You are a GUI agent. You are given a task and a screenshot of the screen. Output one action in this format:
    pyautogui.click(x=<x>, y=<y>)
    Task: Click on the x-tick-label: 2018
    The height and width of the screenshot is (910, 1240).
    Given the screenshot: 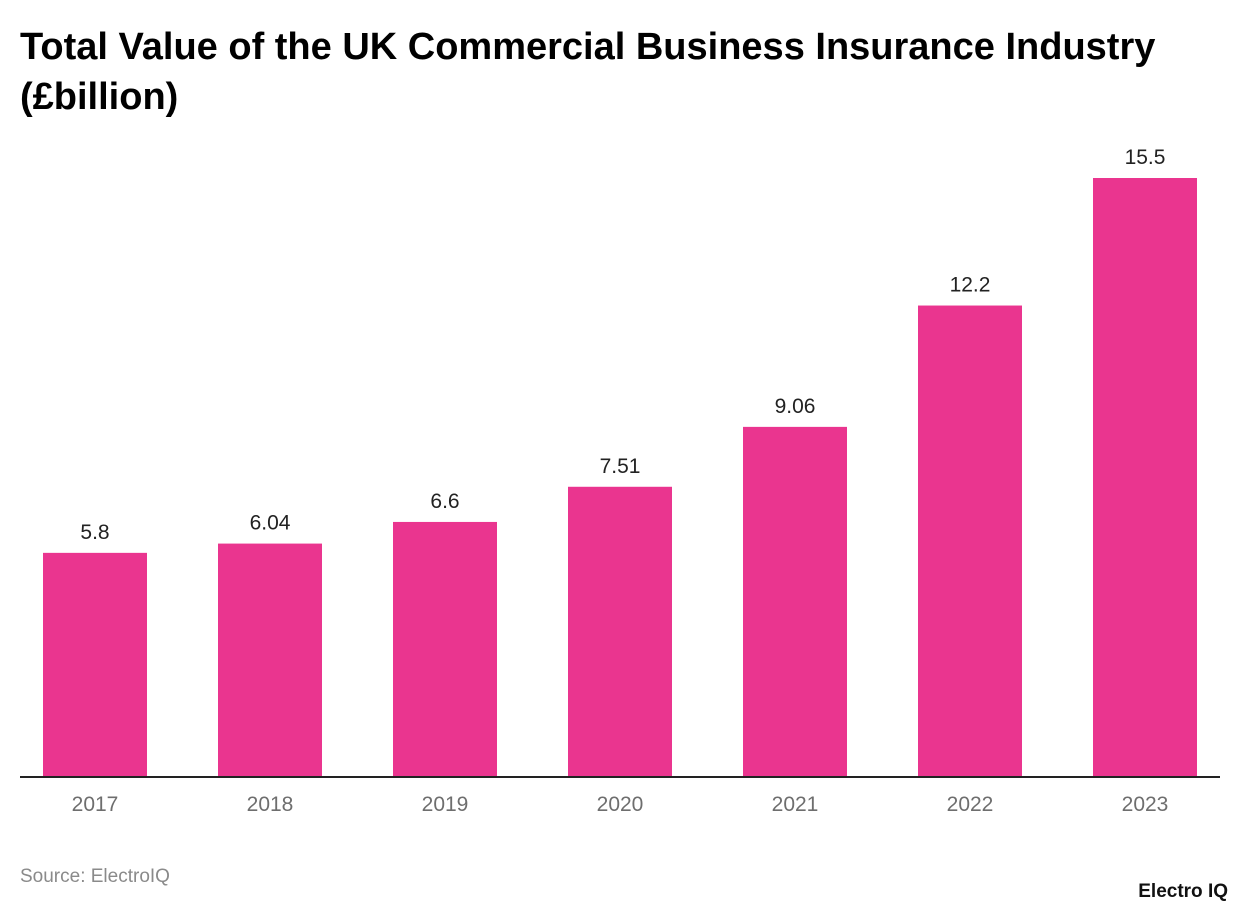 What is the action you would take?
    pyautogui.click(x=270, y=804)
    